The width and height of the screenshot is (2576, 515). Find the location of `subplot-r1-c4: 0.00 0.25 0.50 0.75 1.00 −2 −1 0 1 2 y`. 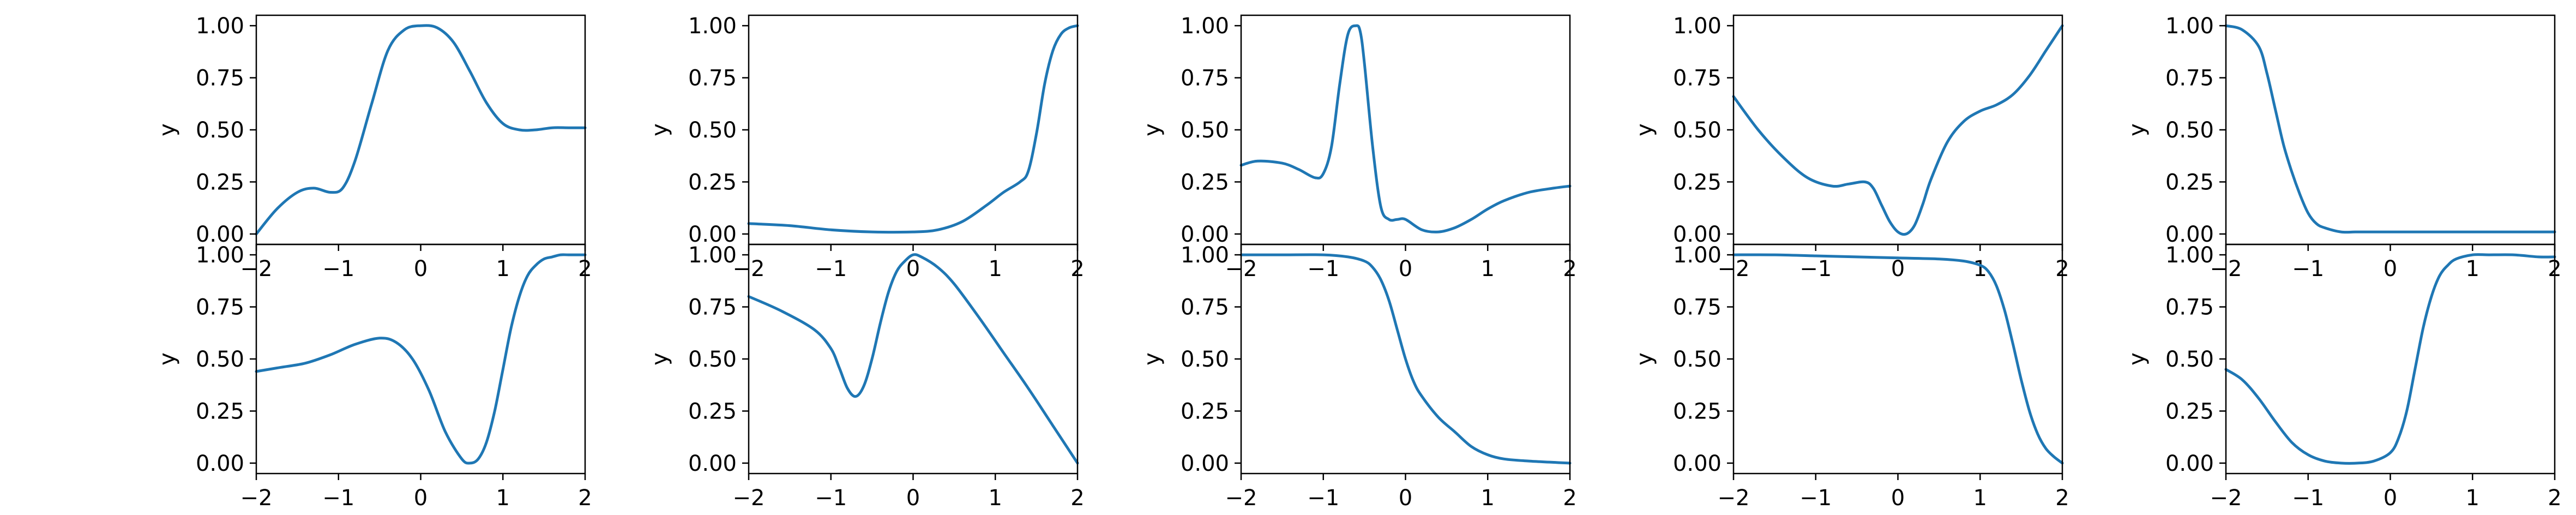

subplot-r1-c4: 0.00 0.25 0.50 0.75 1.00 −2 −1 0 1 2 y is located at coordinates (2343, 377).